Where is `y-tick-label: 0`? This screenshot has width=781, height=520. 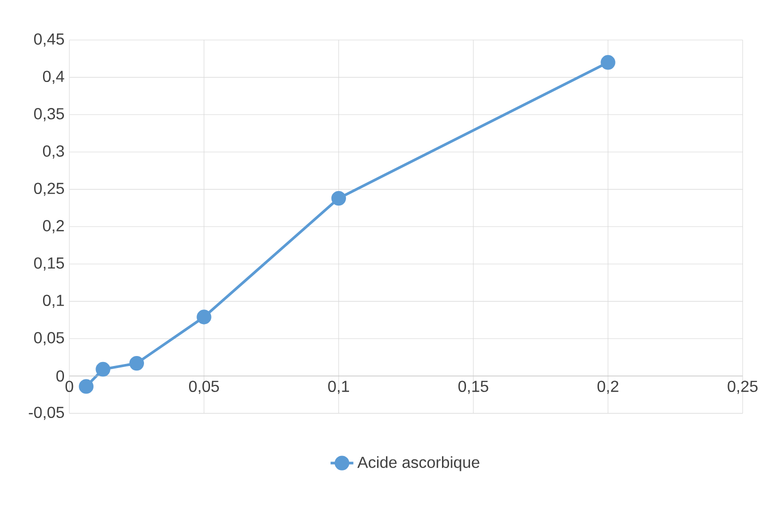
y-tick-label: 0 is located at coordinates (60, 376).